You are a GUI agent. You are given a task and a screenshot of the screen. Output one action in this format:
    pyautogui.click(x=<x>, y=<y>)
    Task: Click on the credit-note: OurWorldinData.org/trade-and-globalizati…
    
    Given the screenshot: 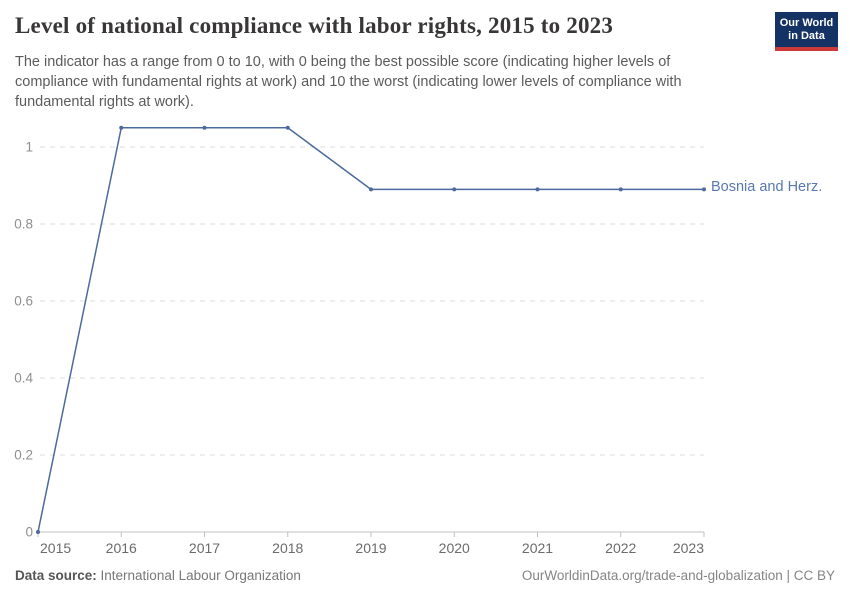 What is the action you would take?
    pyautogui.click(x=678, y=575)
    